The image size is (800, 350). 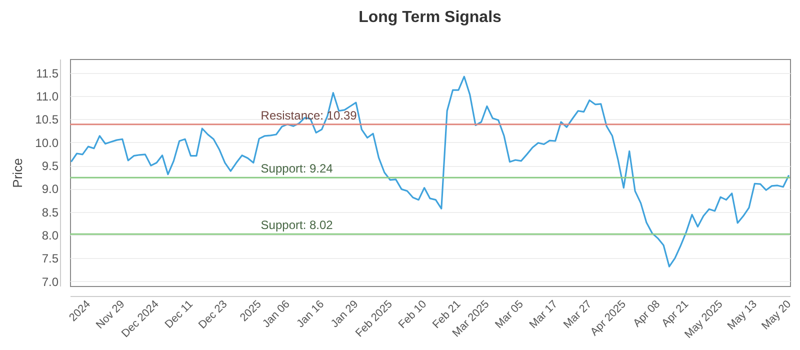 What do you see at coordinates (50, 166) in the screenshot?
I see `y-tick-label: 9.5` at bounding box center [50, 166].